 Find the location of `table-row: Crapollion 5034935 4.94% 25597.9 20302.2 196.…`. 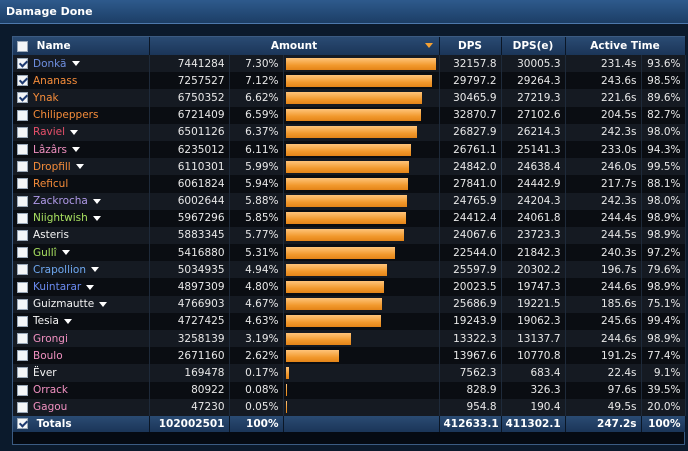

table-row: Crapollion 5034935 4.94% 25597.9 20302.2 196.… is located at coordinates (349, 270).